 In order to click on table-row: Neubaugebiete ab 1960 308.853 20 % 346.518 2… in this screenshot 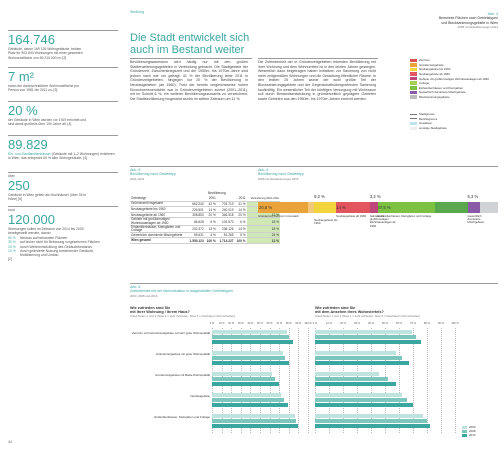, I will do `click(205, 215)`.